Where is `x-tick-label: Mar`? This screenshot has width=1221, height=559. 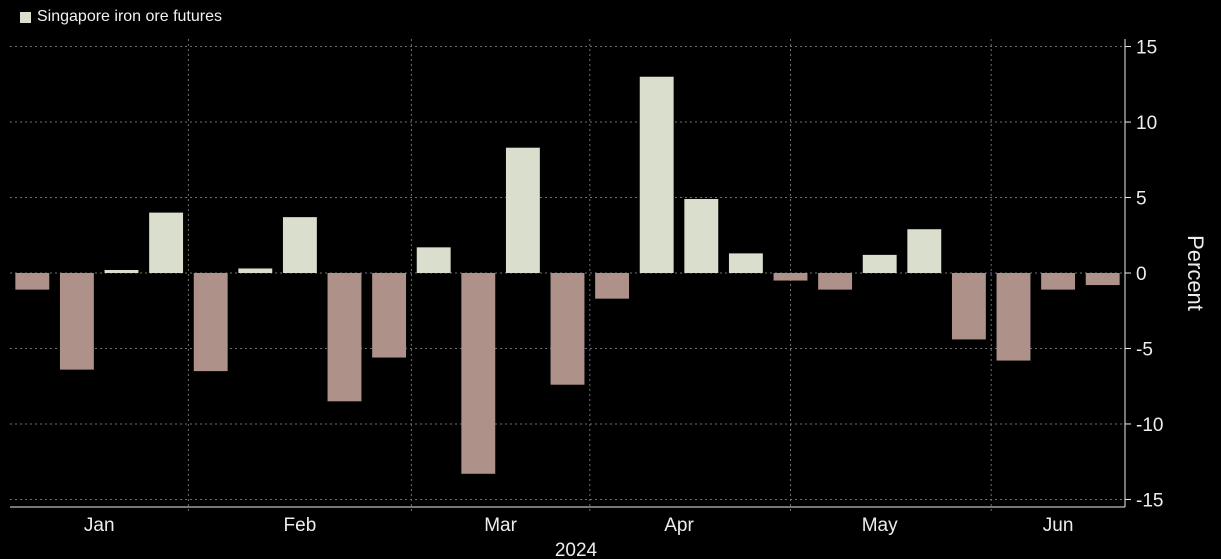
x-tick-label: Mar is located at coordinates (500, 525).